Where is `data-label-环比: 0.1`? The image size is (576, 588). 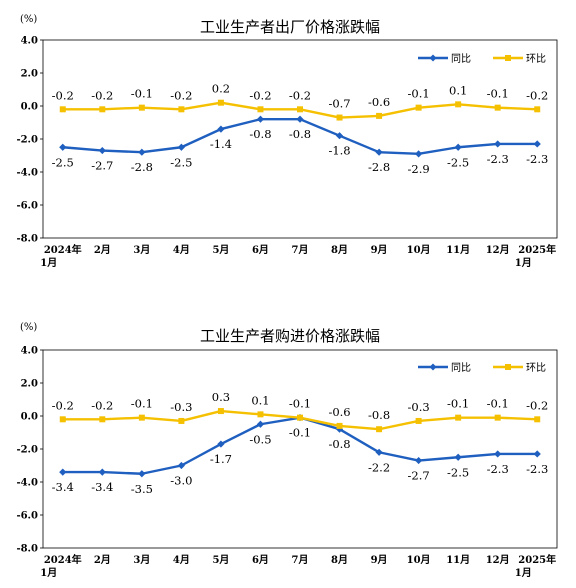
data-label-环比: 0.1 is located at coordinates (458, 90).